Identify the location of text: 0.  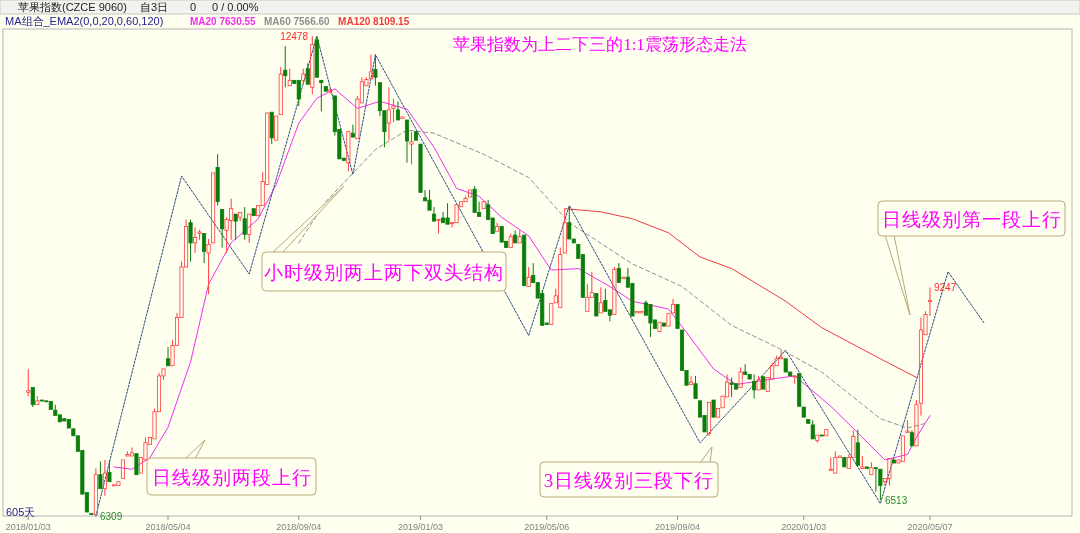
(193, 7).